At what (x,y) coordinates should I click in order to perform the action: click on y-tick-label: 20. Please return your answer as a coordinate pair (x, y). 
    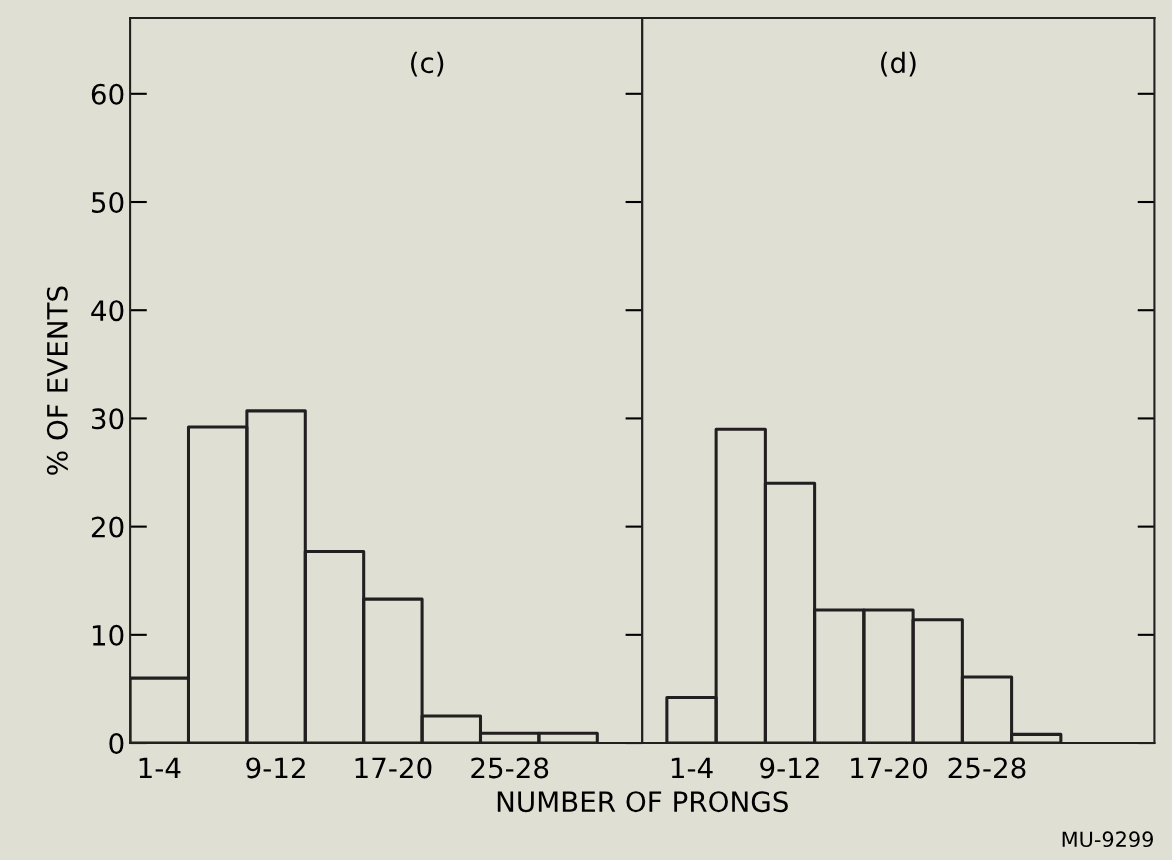
    Looking at the image, I should click on (107, 527).